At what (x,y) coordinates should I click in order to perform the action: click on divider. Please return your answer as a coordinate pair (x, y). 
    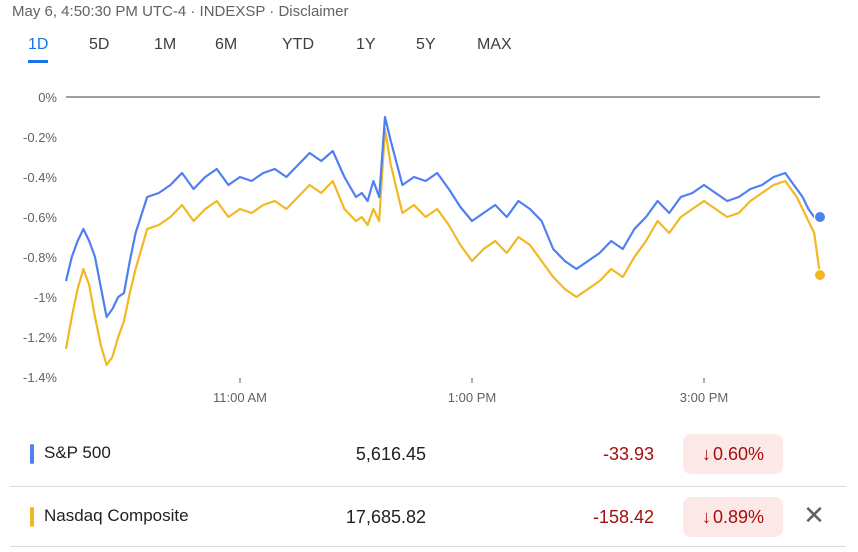
    Looking at the image, I should click on (428, 546).